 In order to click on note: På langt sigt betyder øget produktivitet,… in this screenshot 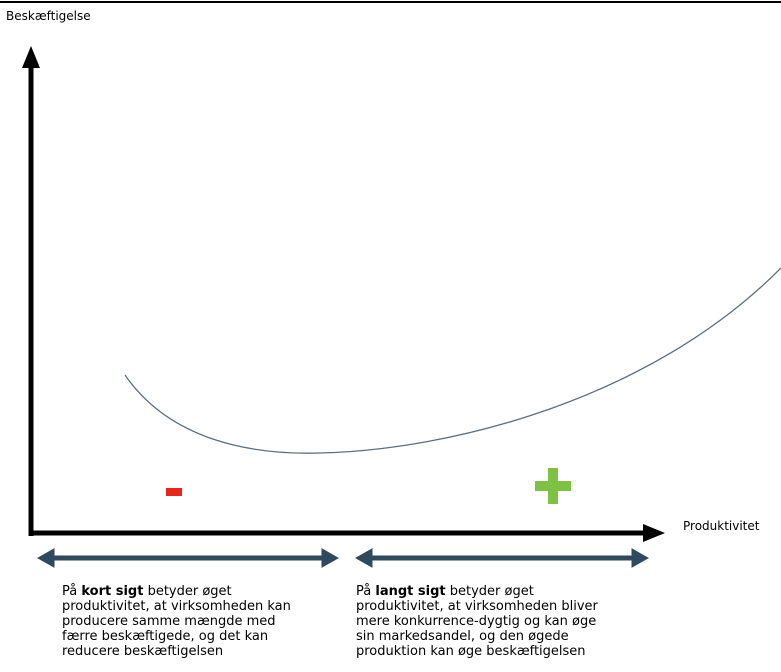, I will do `click(477, 621)`.